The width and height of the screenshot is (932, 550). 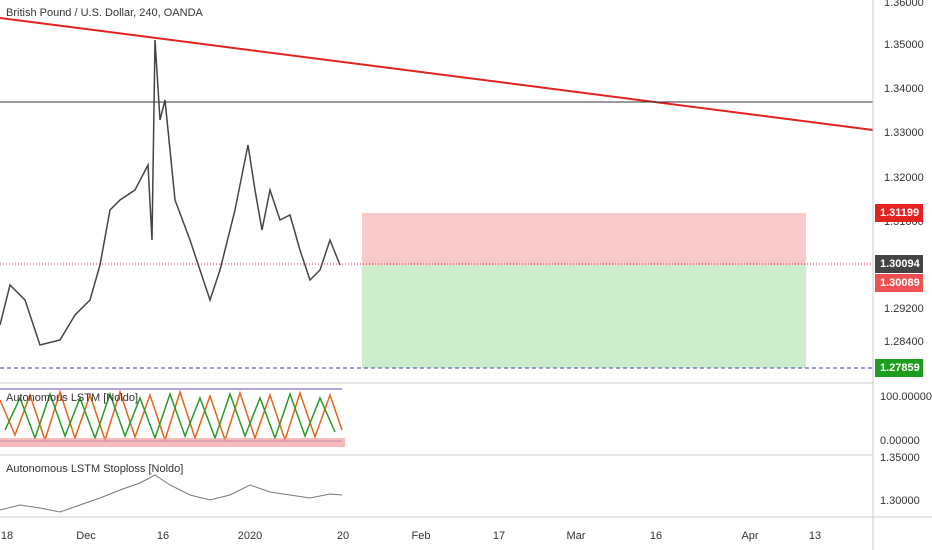 What do you see at coordinates (906, 397) in the screenshot?
I see `indicator-axis-label: 100.00000` at bounding box center [906, 397].